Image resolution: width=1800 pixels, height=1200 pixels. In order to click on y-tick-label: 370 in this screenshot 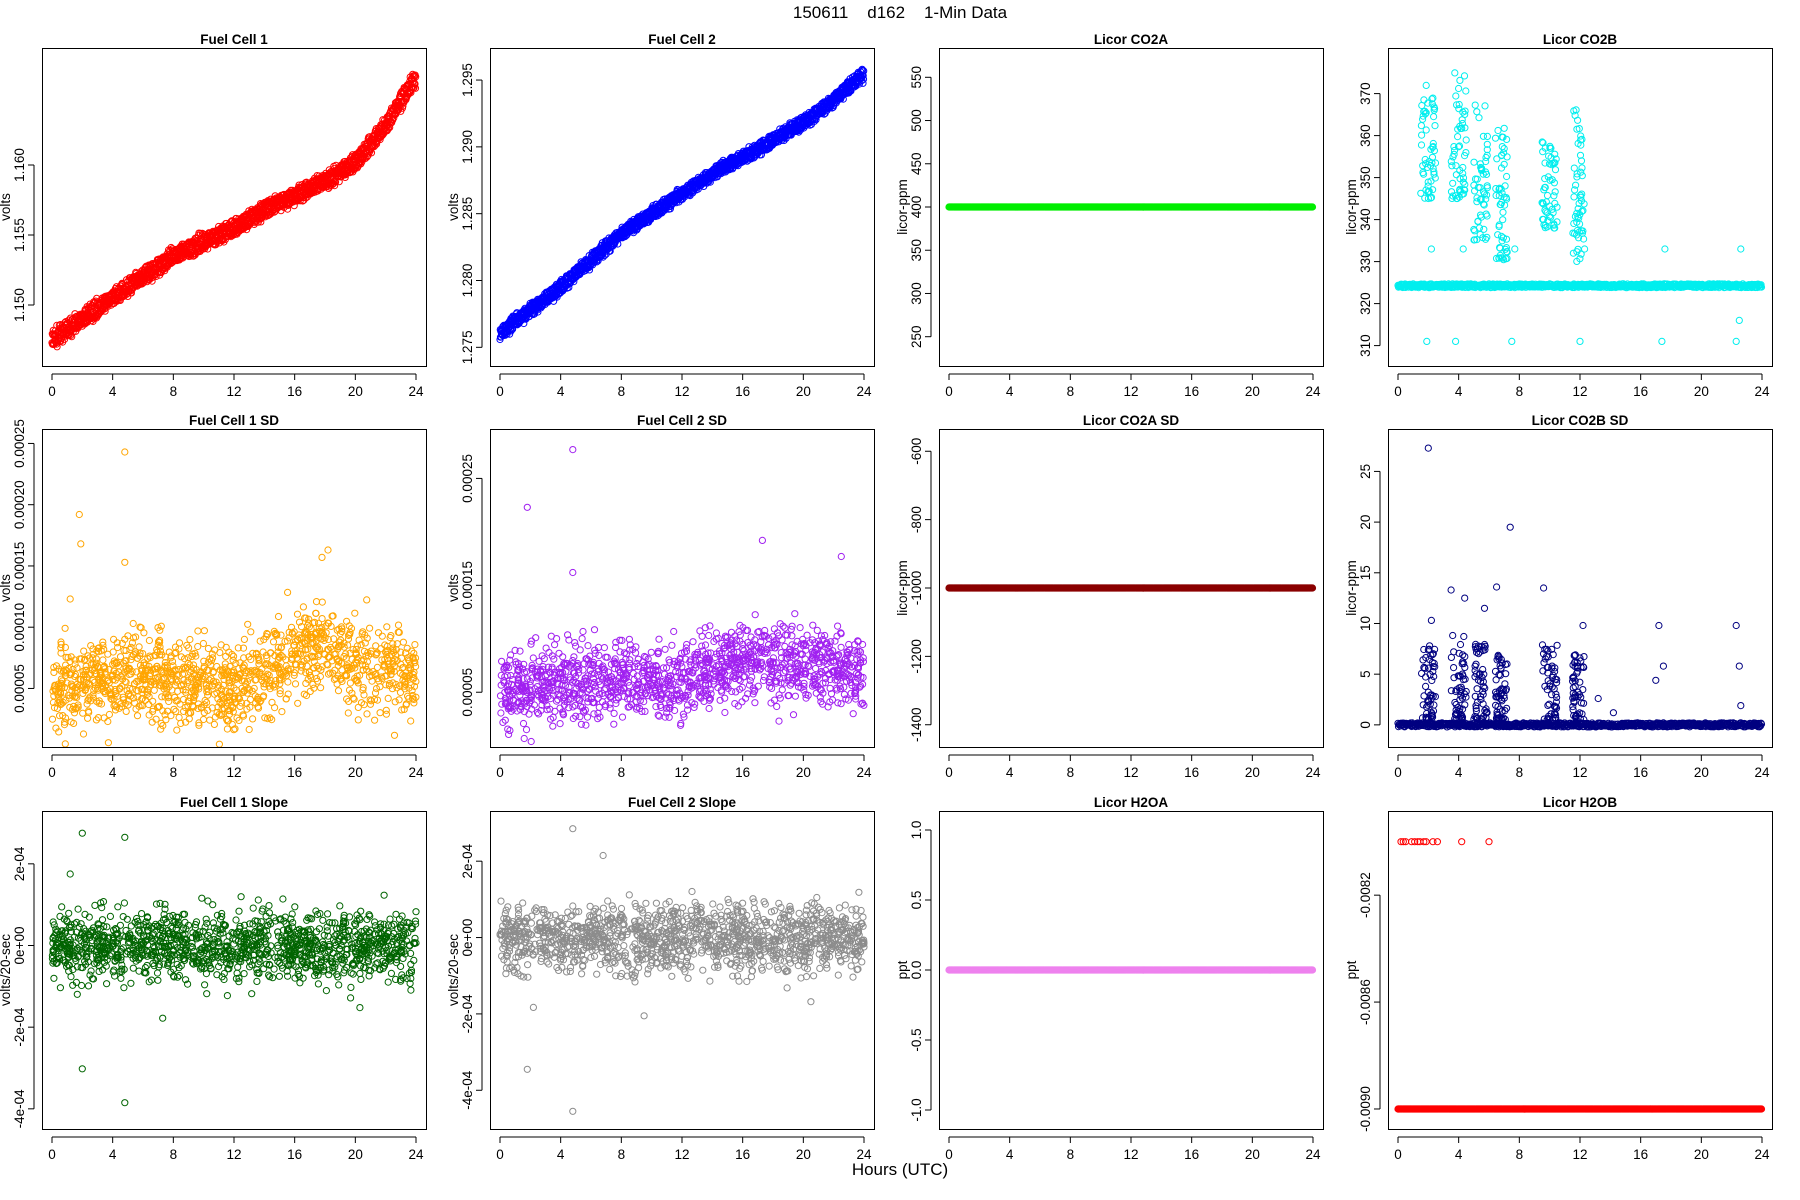, I will do `click(1365, 93)`.